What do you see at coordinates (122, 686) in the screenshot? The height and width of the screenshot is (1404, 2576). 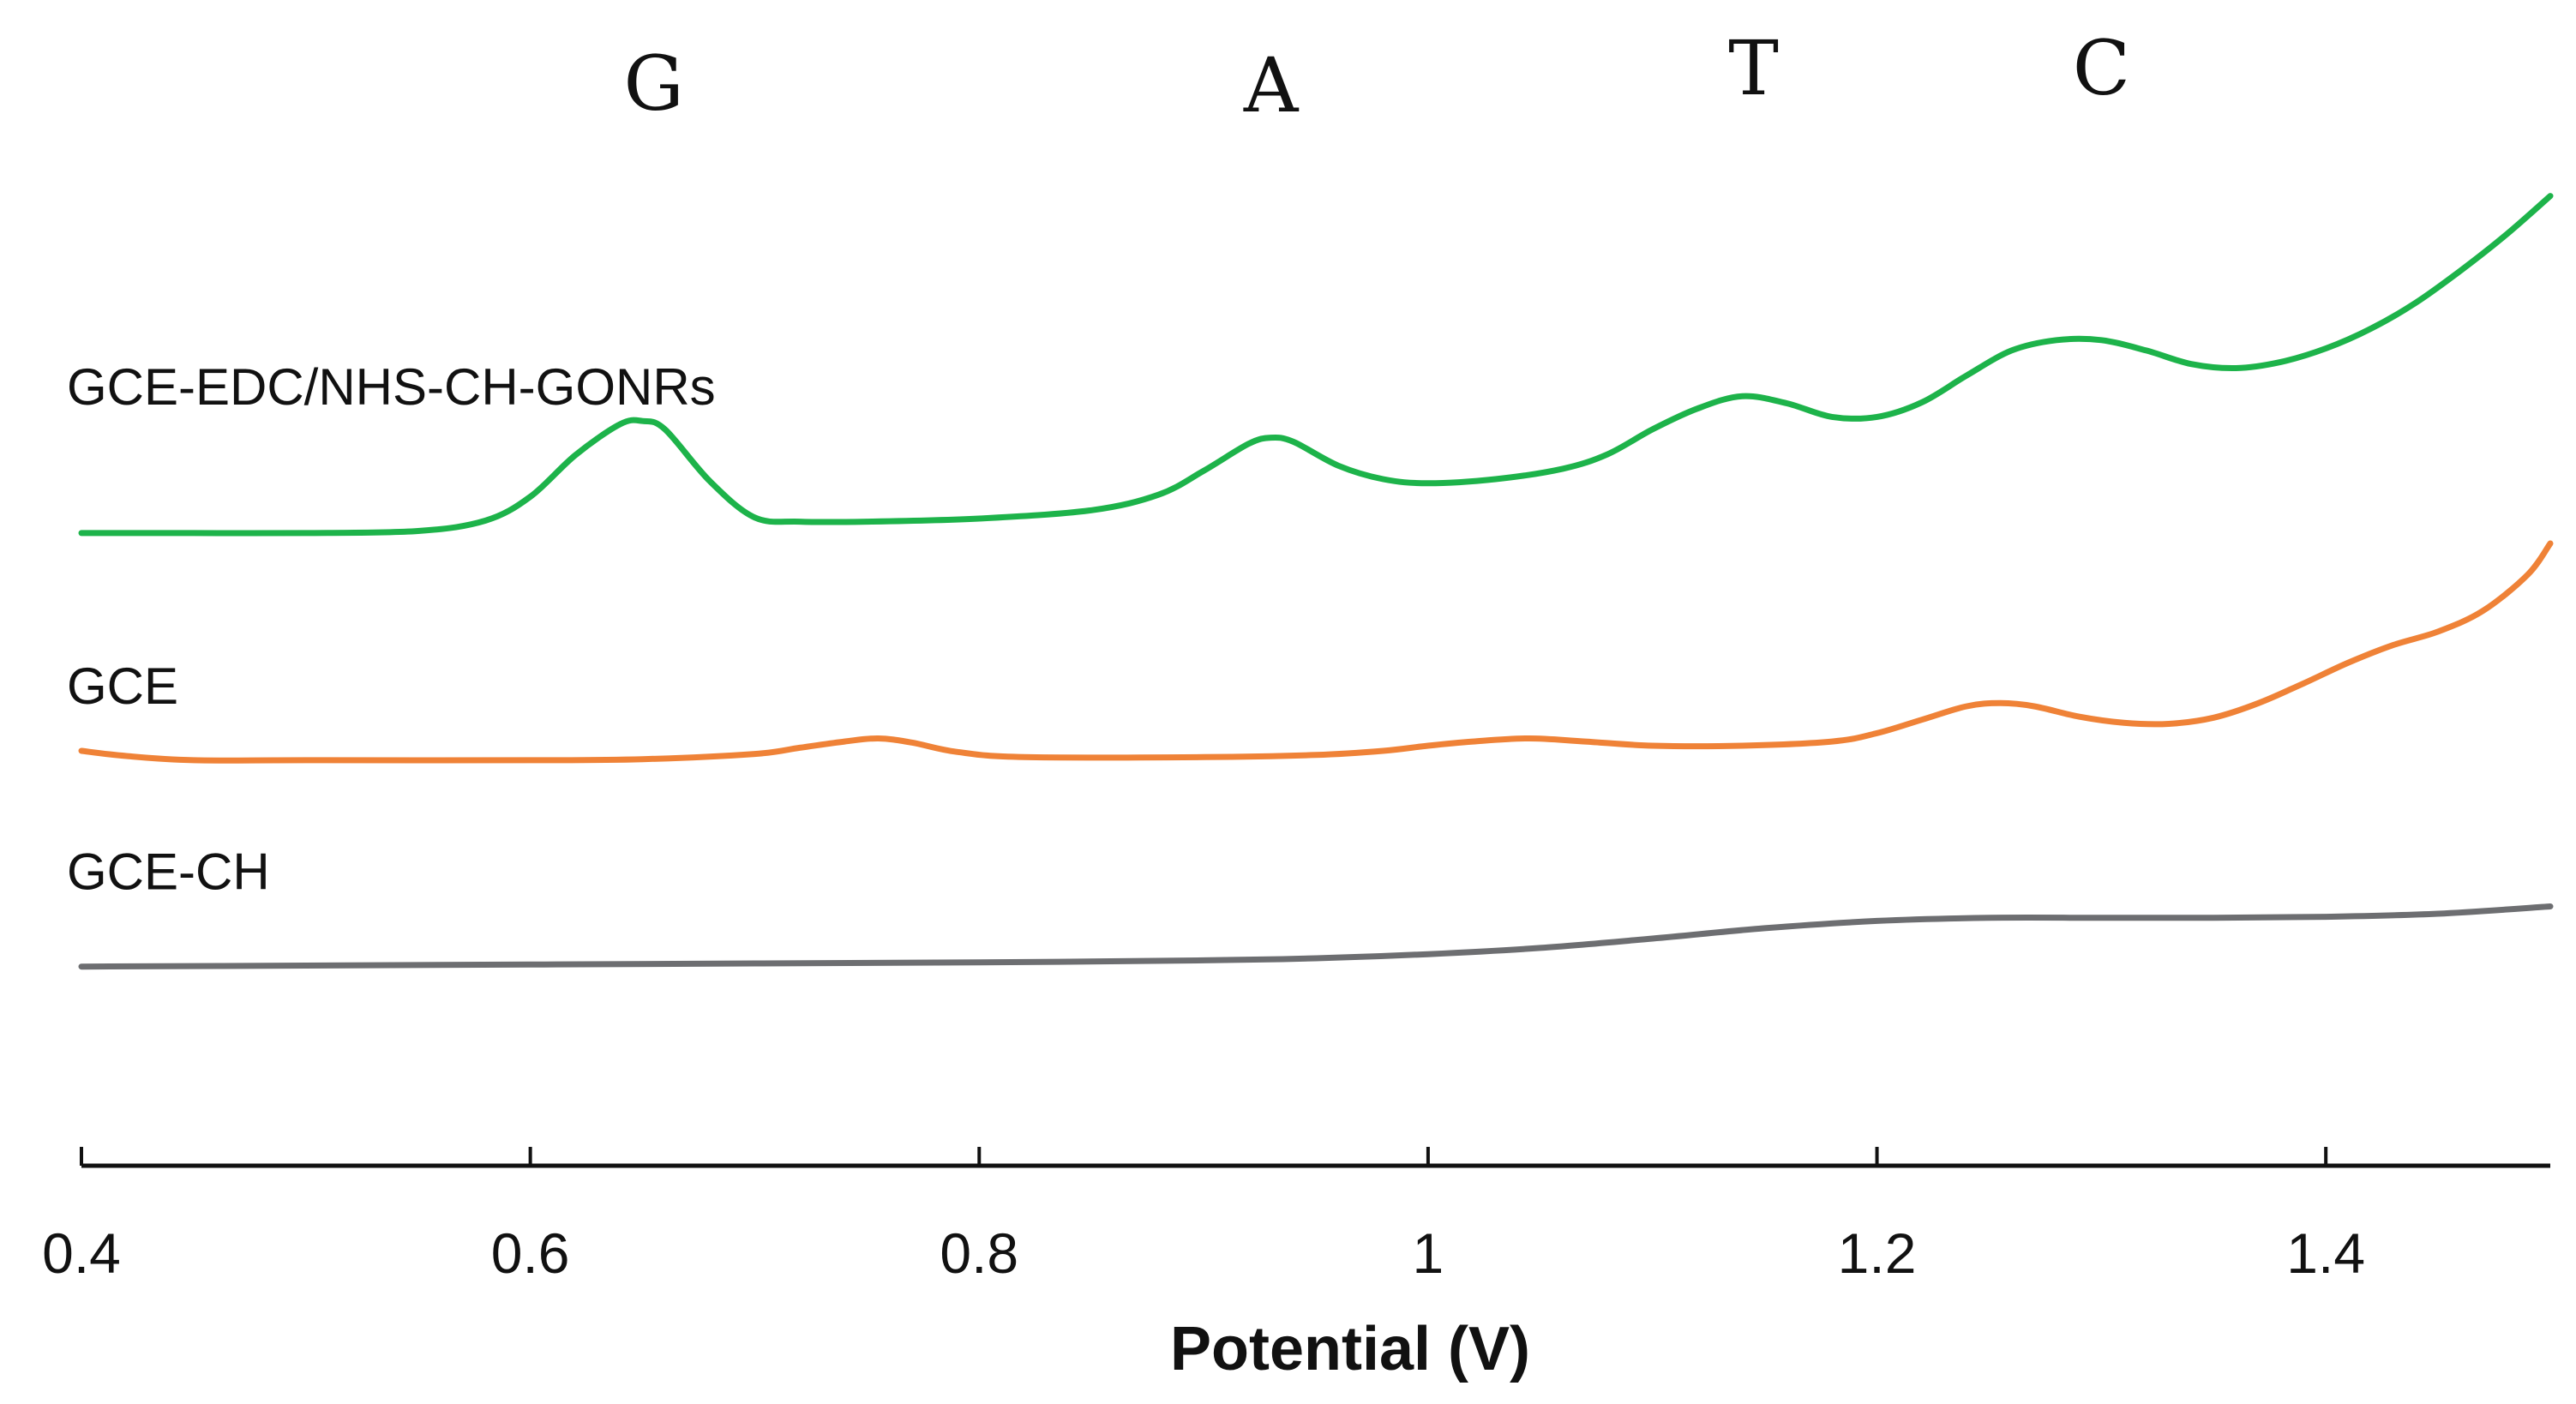 I see `series-label-gce: GCE` at bounding box center [122, 686].